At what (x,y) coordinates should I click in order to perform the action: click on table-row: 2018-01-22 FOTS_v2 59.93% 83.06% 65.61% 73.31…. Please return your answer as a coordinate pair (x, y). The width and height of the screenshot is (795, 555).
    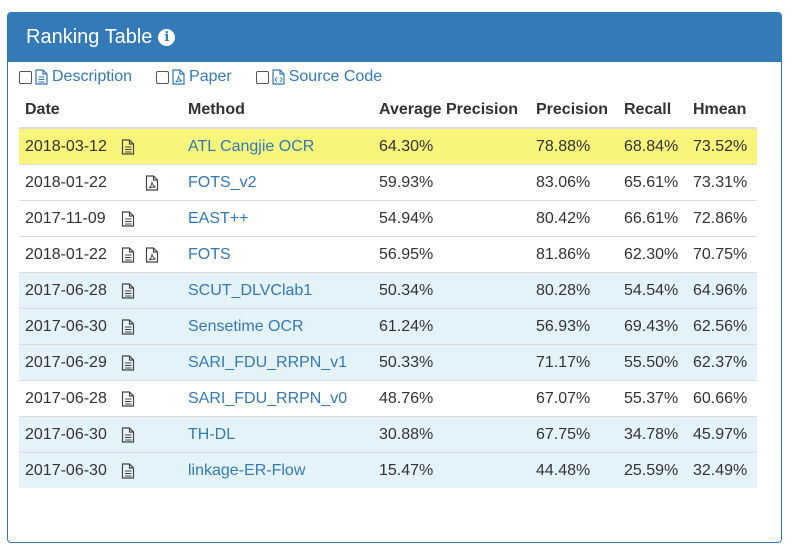
    Looking at the image, I should click on (388, 182).